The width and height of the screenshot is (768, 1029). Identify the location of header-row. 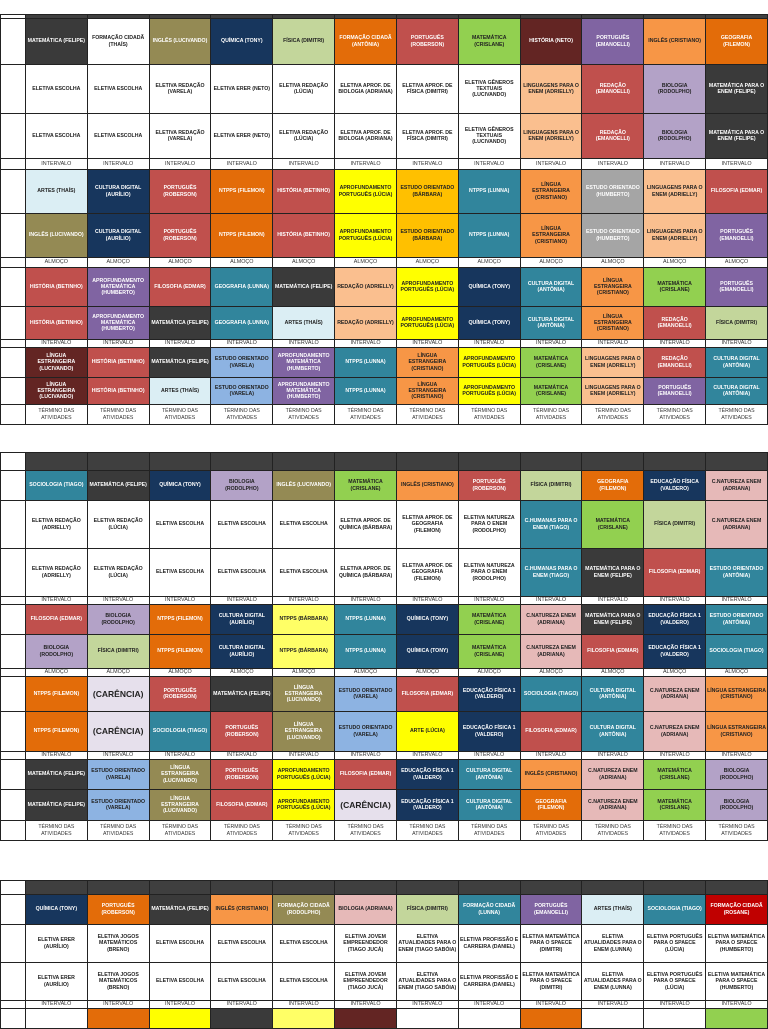
(384, 887).